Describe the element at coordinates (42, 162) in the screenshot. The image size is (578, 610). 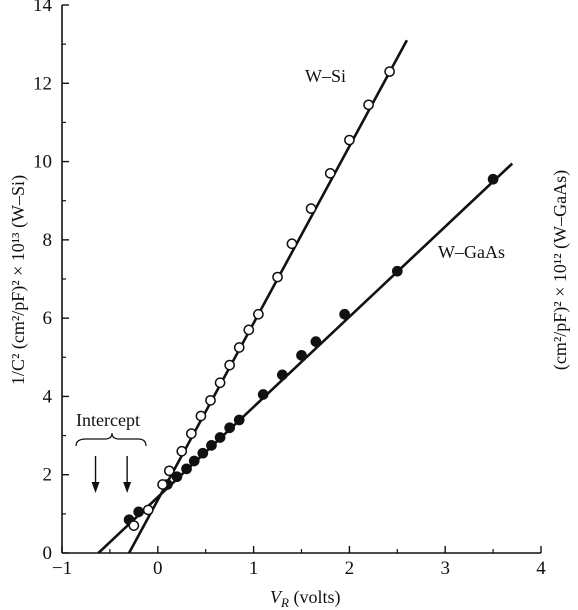
I see `y-tick-label: 10` at that location.